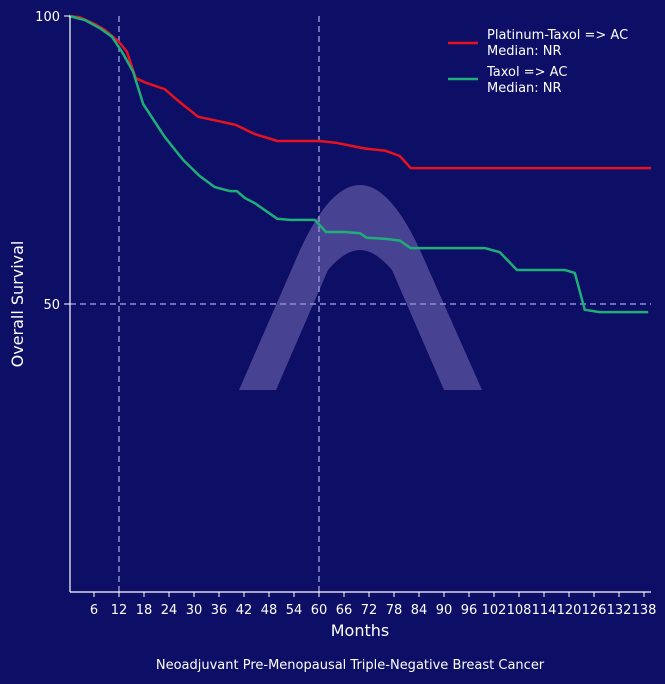 The width and height of the screenshot is (665, 684). Describe the element at coordinates (494, 610) in the screenshot. I see `x-tick-label: 102` at that location.